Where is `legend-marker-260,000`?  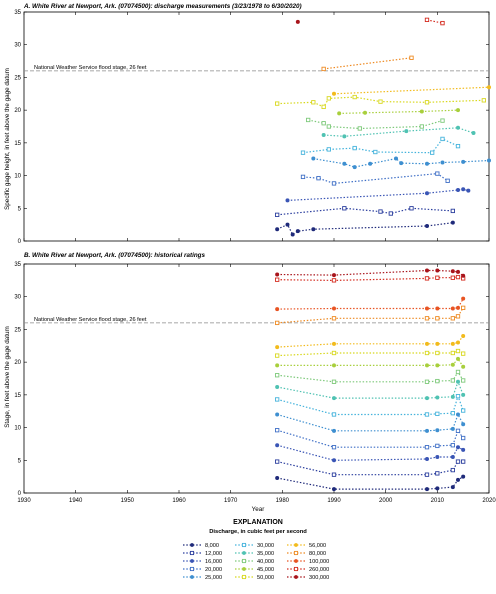
legend-marker-260,000 is located at coordinates (296, 569).